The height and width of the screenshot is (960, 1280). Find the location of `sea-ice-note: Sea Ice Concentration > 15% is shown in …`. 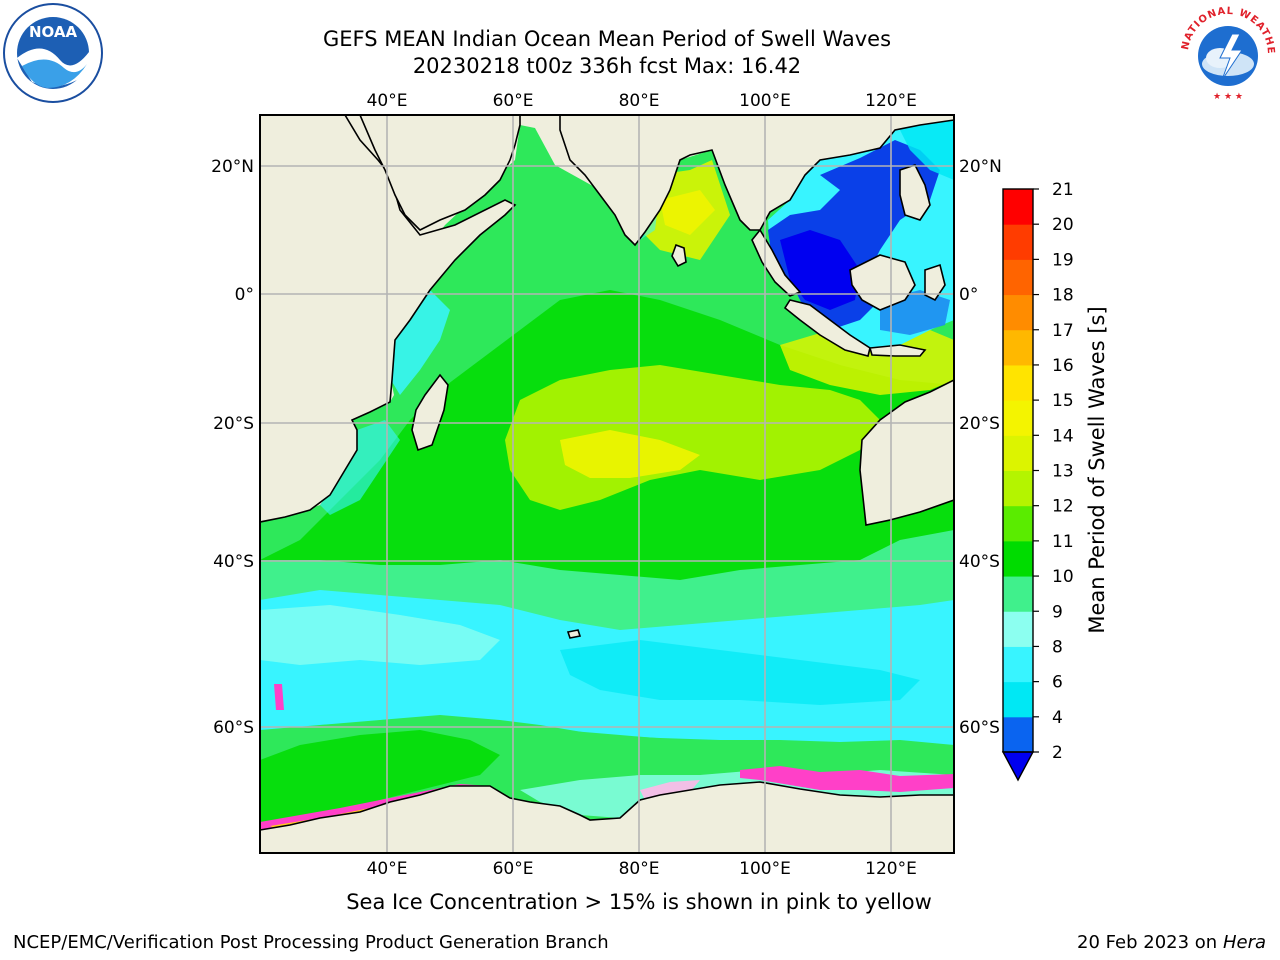

sea-ice-note: Sea Ice Concentration > 15% is shown in … is located at coordinates (639, 902).